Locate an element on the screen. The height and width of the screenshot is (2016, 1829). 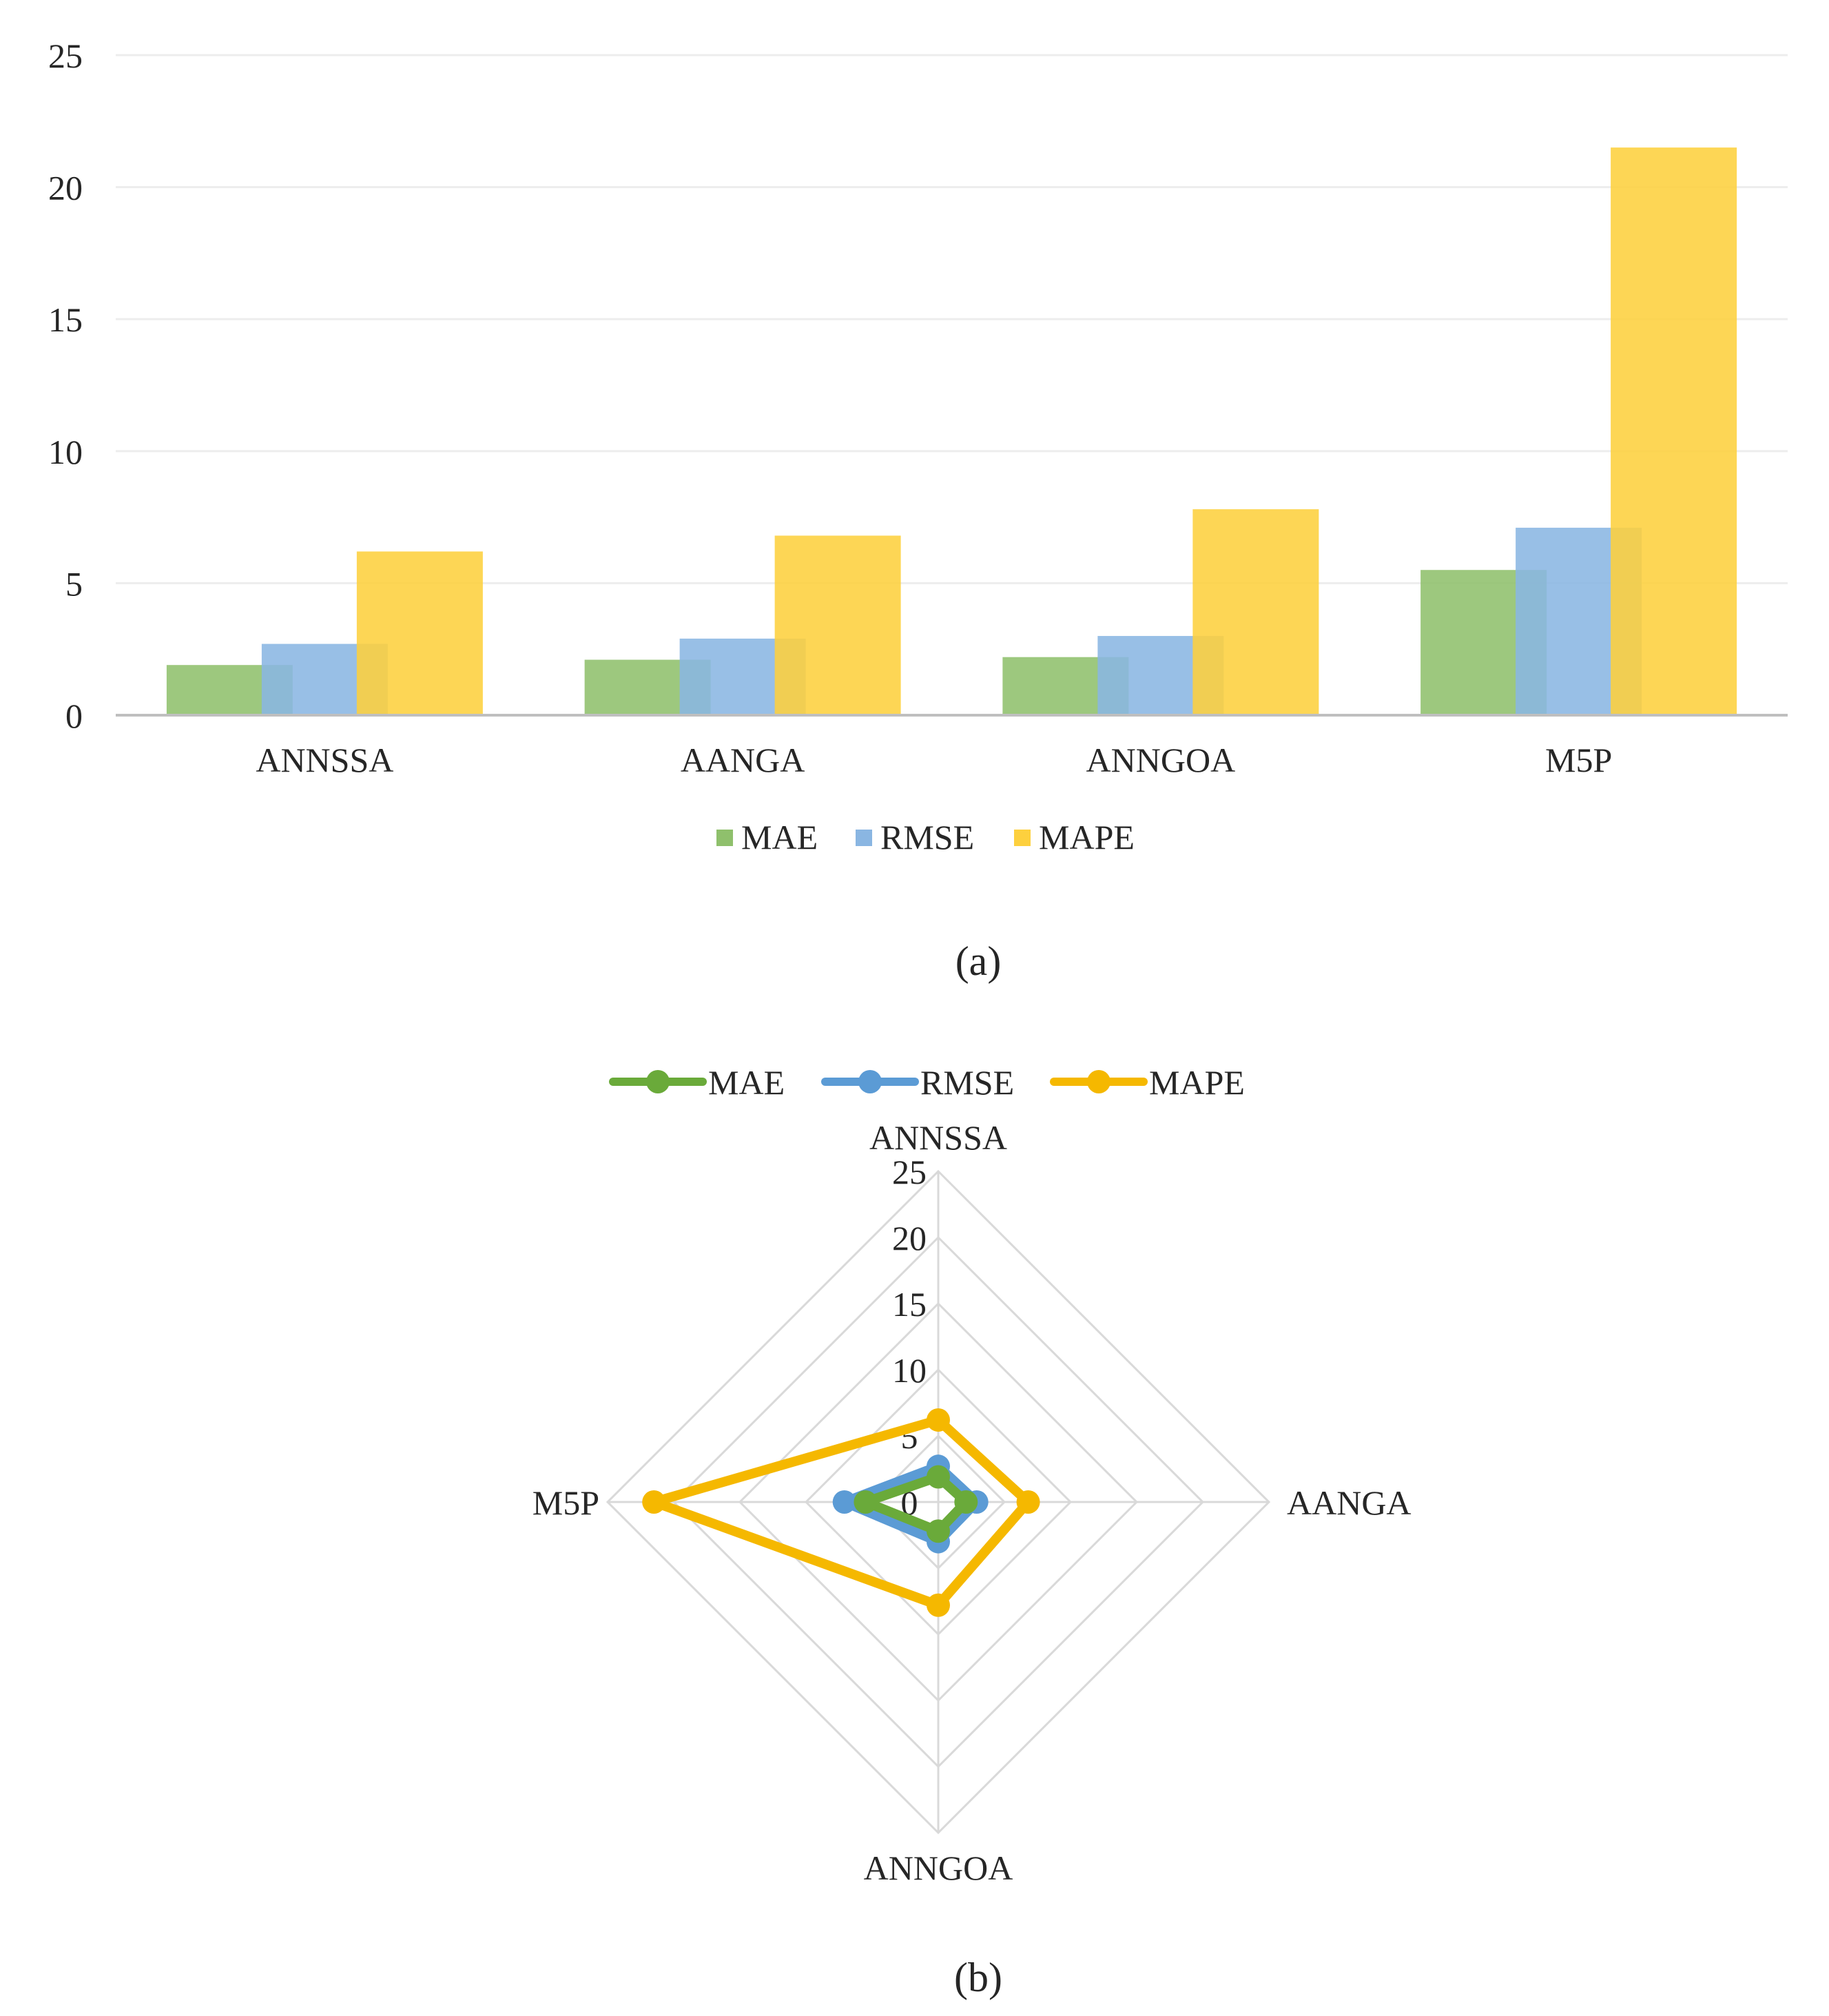
y-tick-label: 10 is located at coordinates (65, 452).